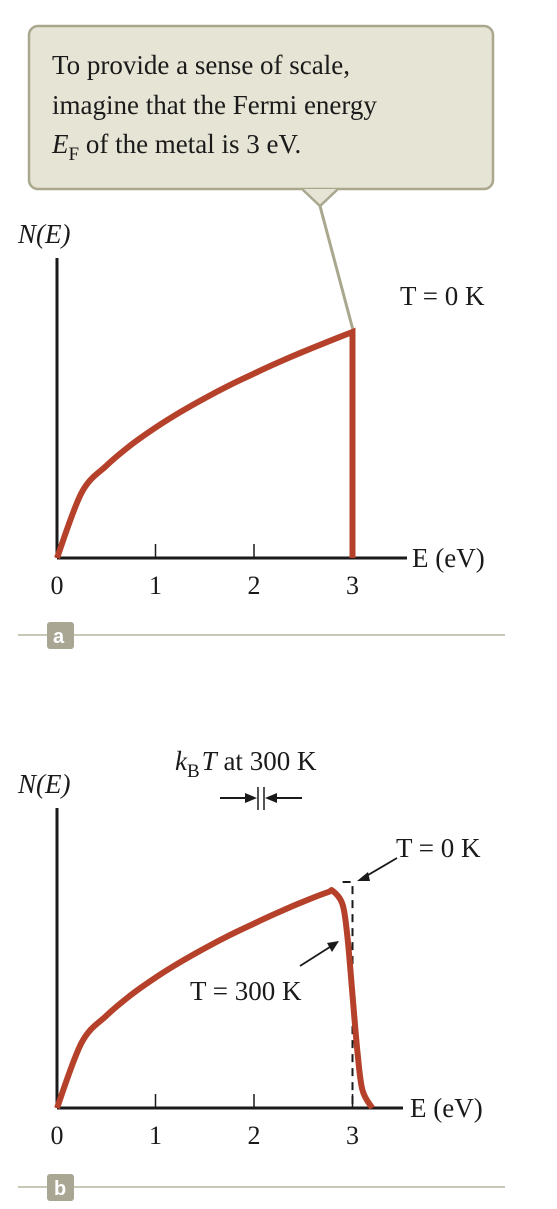 This screenshot has height=1209, width=557. I want to click on panel-b-arrow-T0-head, so click(363, 876).